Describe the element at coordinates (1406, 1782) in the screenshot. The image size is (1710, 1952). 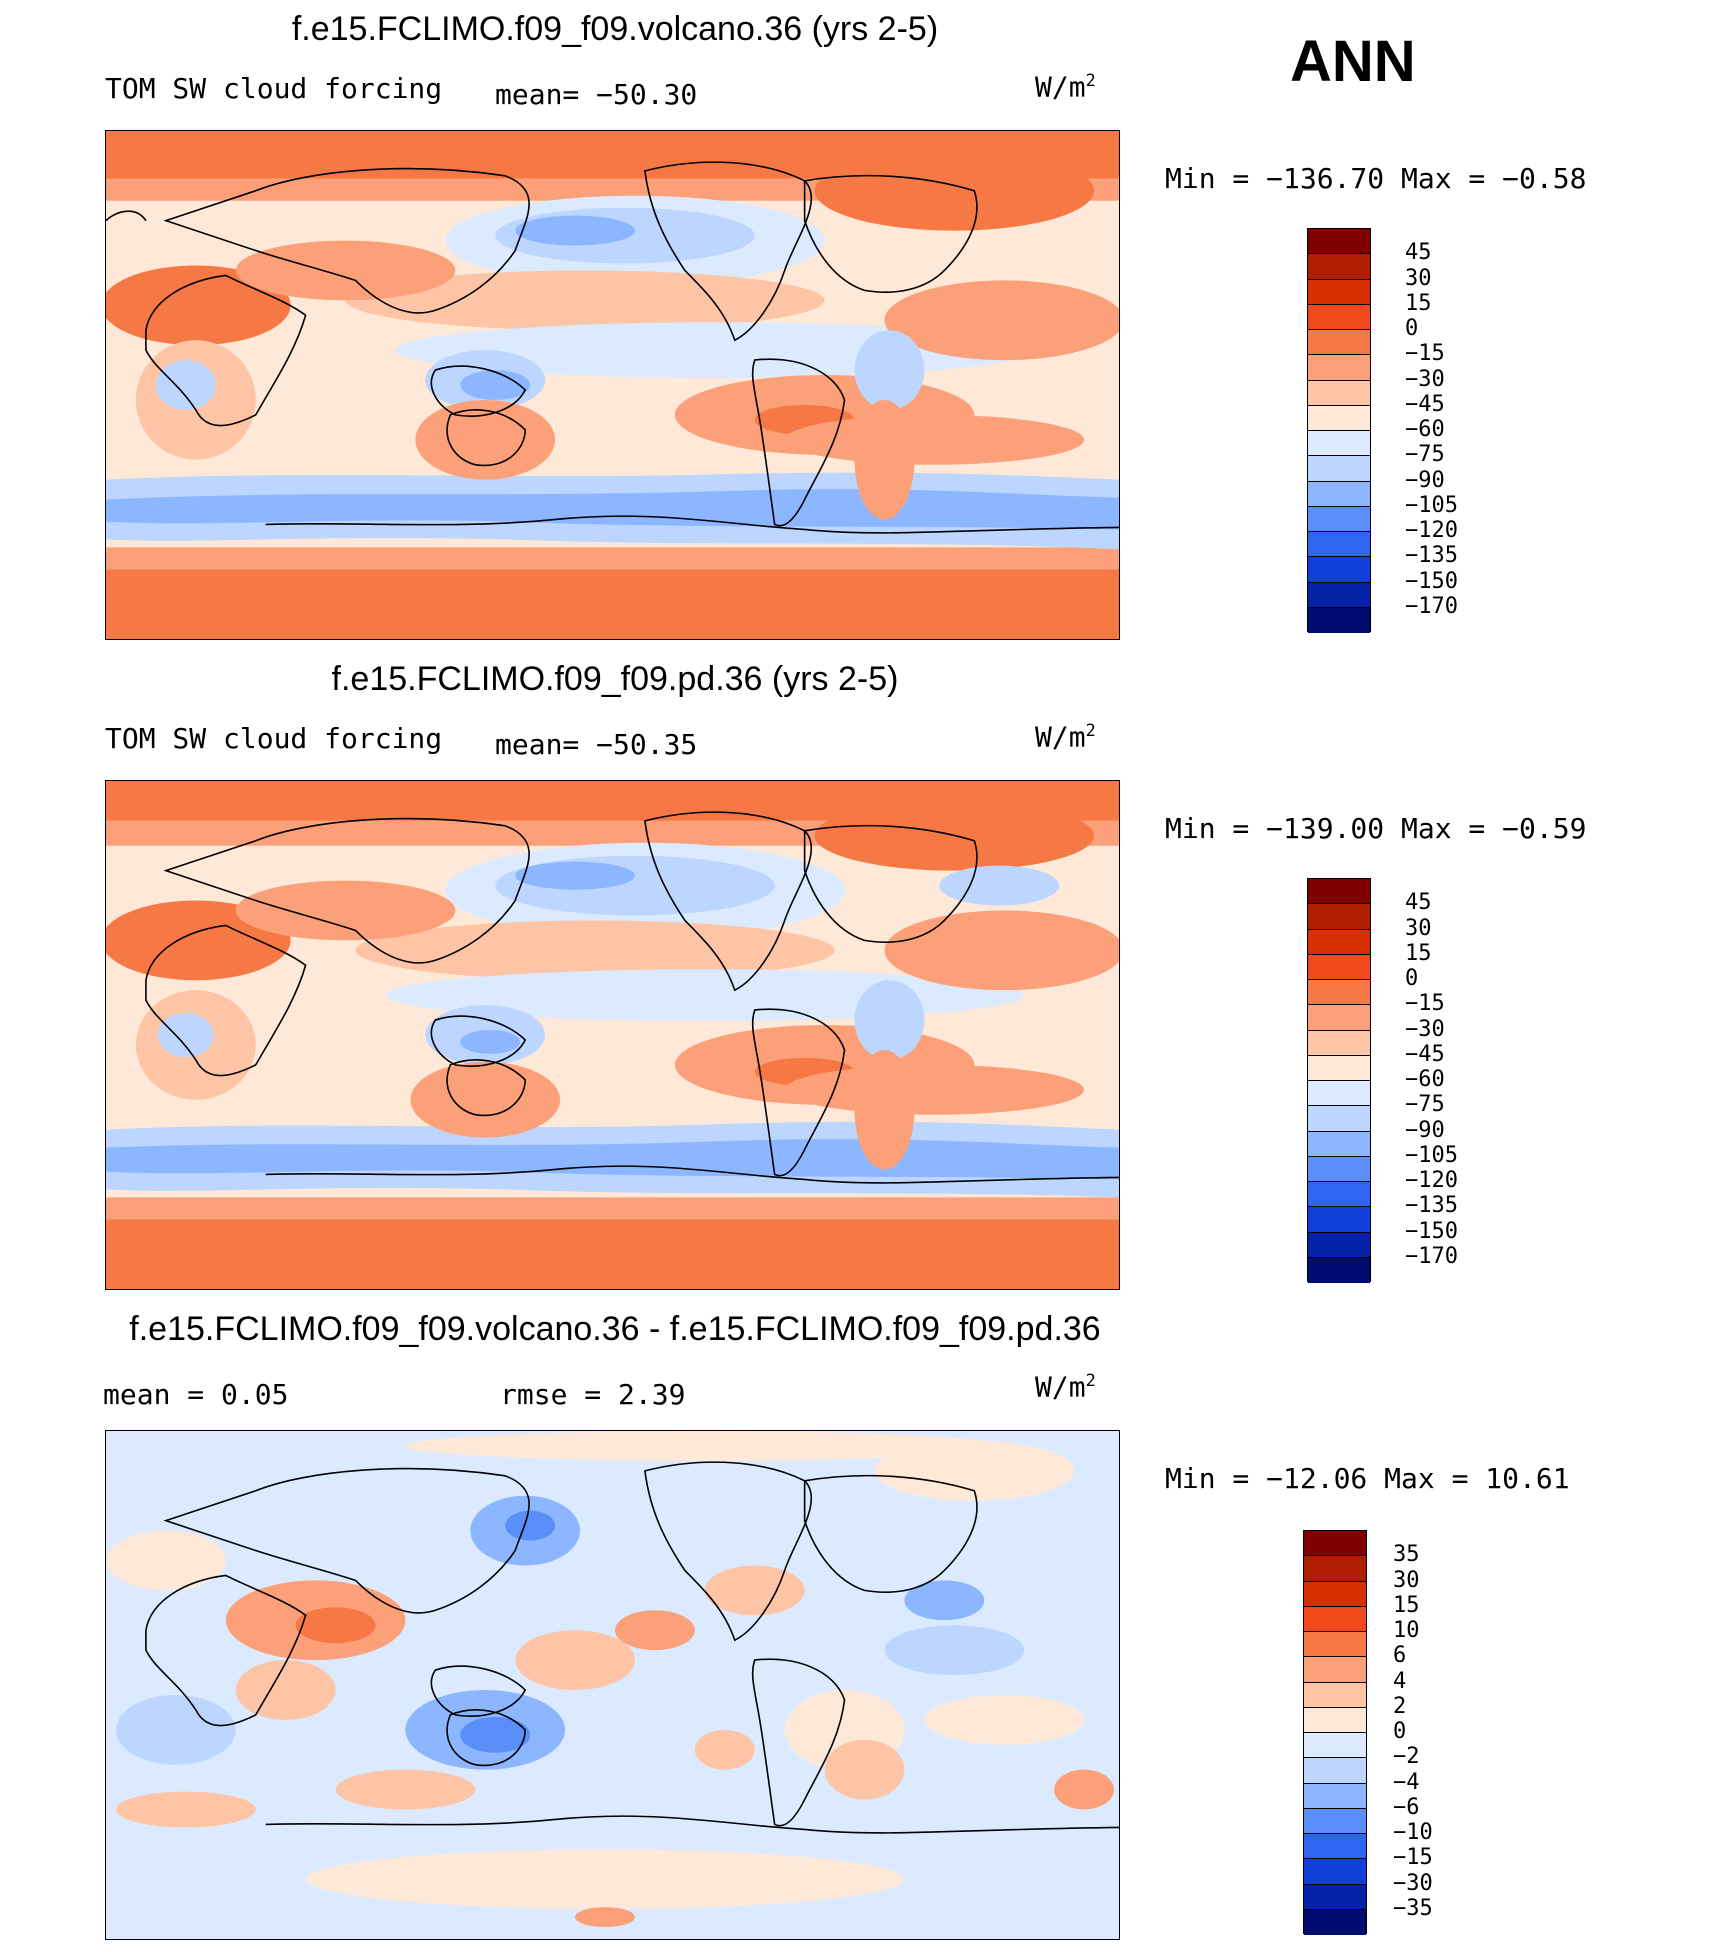
I see `colorbar-tick-label: −4` at that location.